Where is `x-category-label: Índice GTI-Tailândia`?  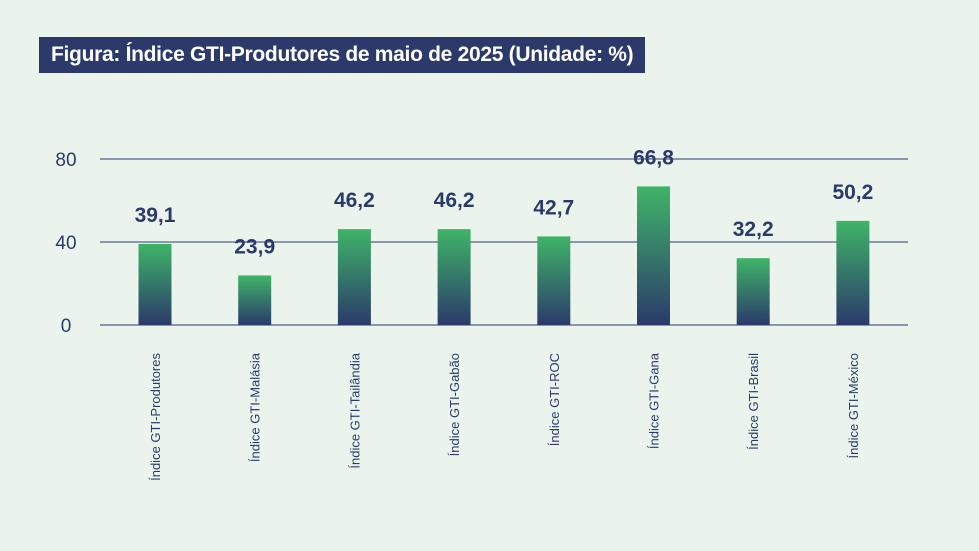 x-category-label: Índice GTI-Tailândia is located at coordinates (354, 410).